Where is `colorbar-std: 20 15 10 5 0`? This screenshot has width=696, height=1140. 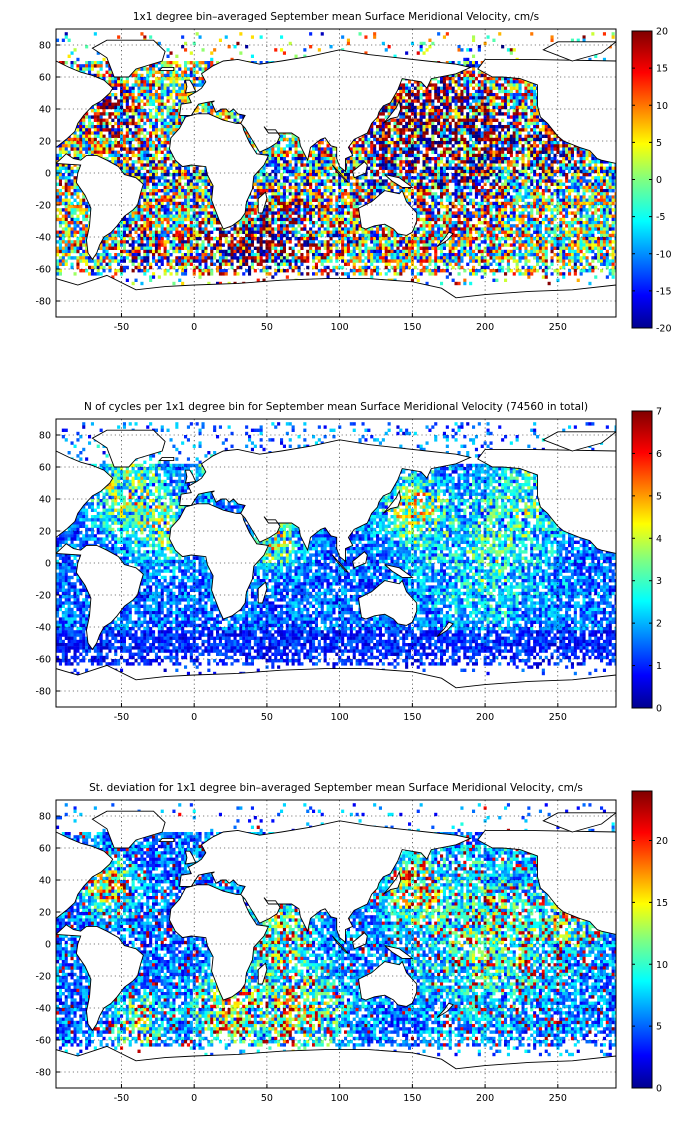 colorbar-std: 20 15 10 5 0 is located at coordinates (649, 942).